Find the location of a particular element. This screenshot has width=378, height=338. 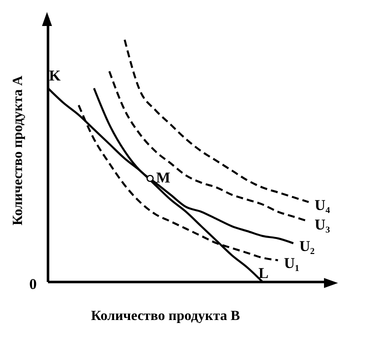

series-label: U₄ is located at coordinates (322, 206).